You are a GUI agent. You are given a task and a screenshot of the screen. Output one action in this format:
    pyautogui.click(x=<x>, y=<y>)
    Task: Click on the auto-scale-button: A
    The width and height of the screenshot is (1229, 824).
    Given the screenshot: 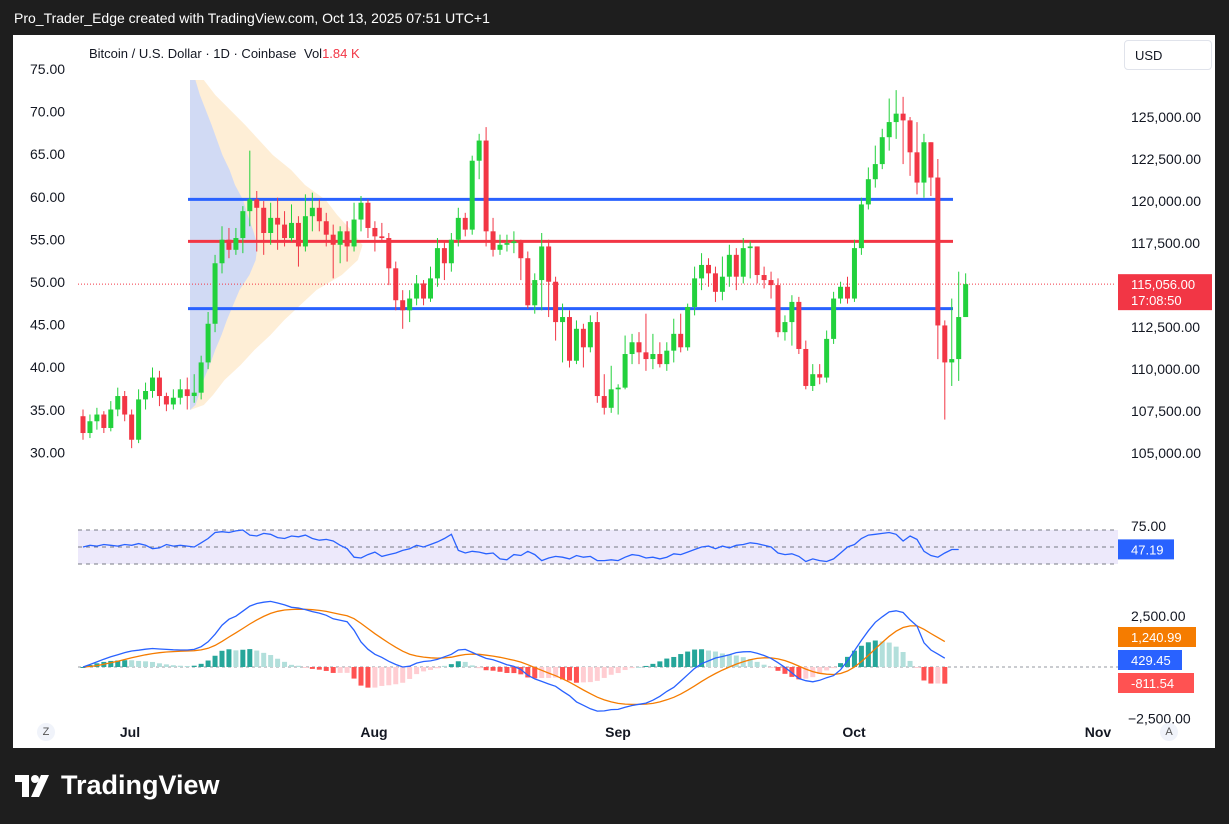 What is the action you would take?
    pyautogui.click(x=1169, y=732)
    